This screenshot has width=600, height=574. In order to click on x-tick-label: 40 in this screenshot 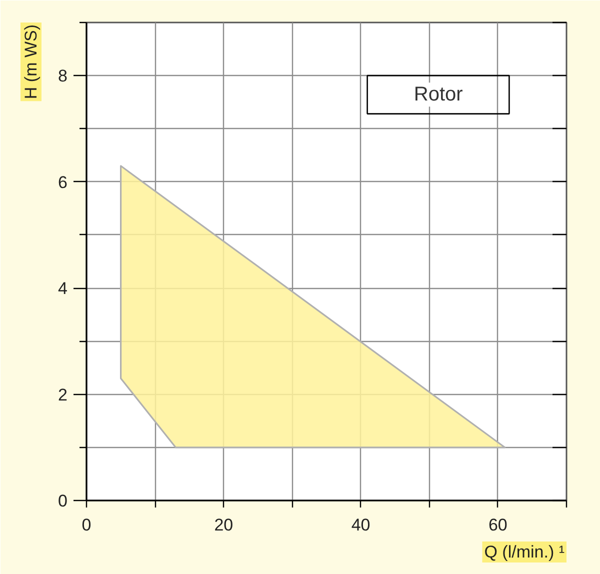, I will do `click(360, 525)`.